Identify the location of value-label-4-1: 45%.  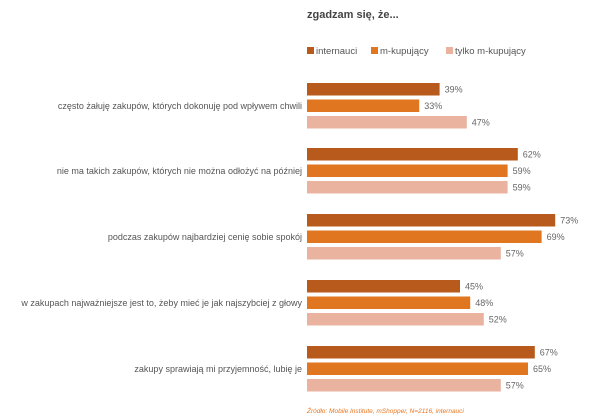
(474, 286).